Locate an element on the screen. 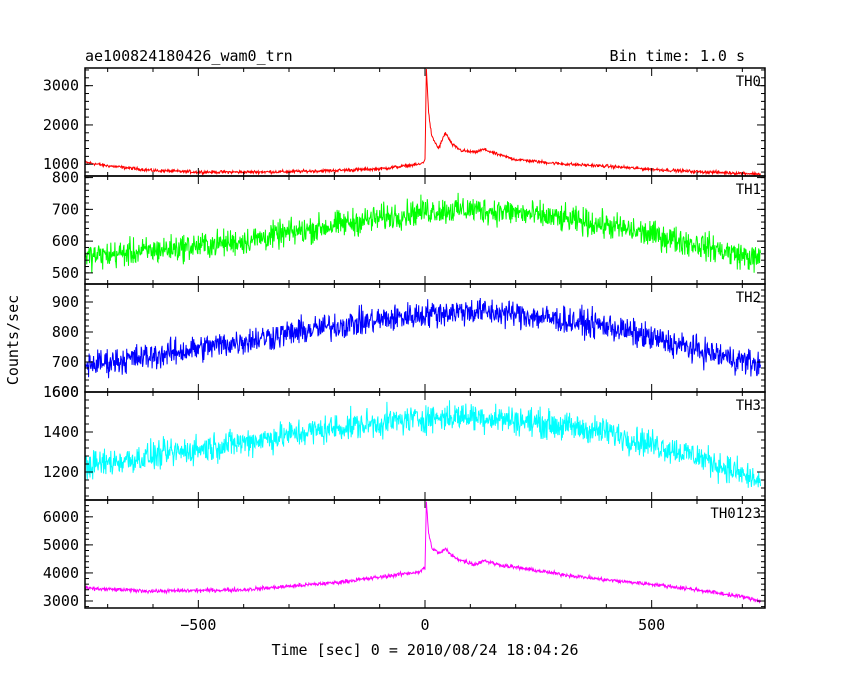 Image resolution: width=850 pixels, height=680 pixels. y-tick-label: 4000 is located at coordinates (61, 573).